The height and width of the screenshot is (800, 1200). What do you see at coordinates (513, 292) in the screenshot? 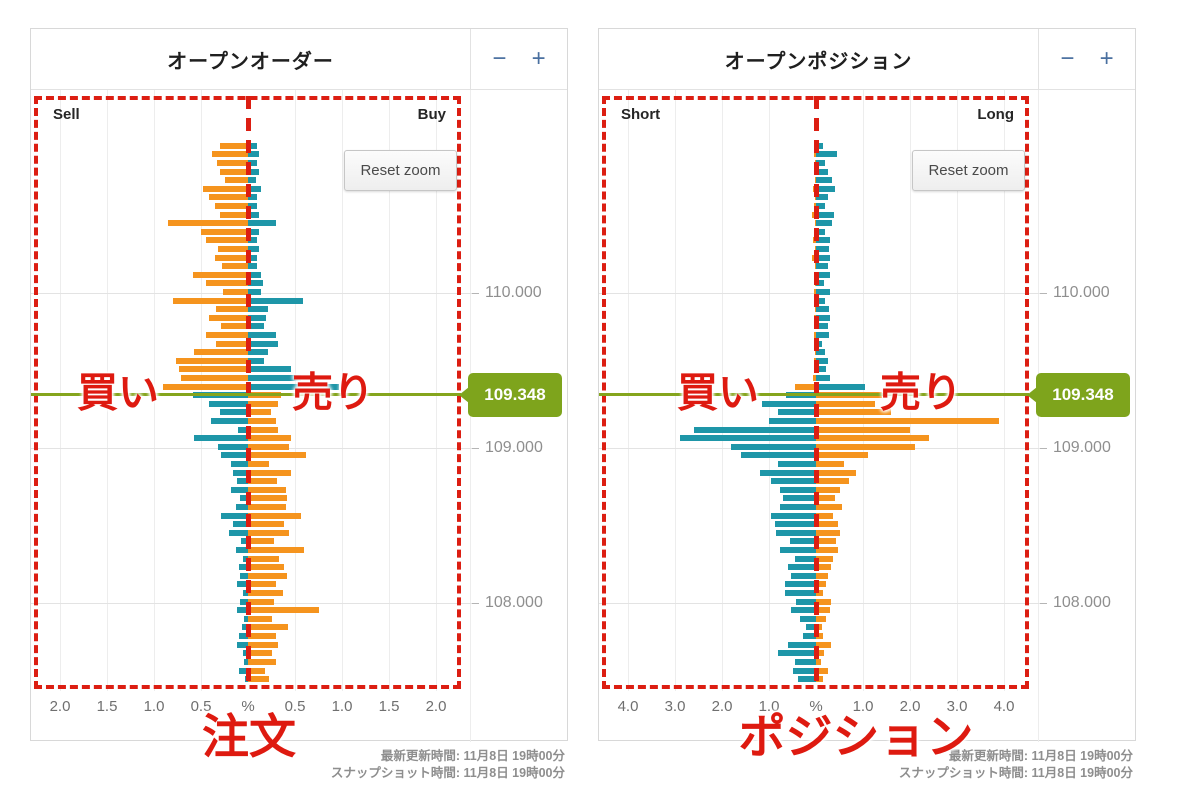
I see `price-label: 110.000` at bounding box center [513, 292].